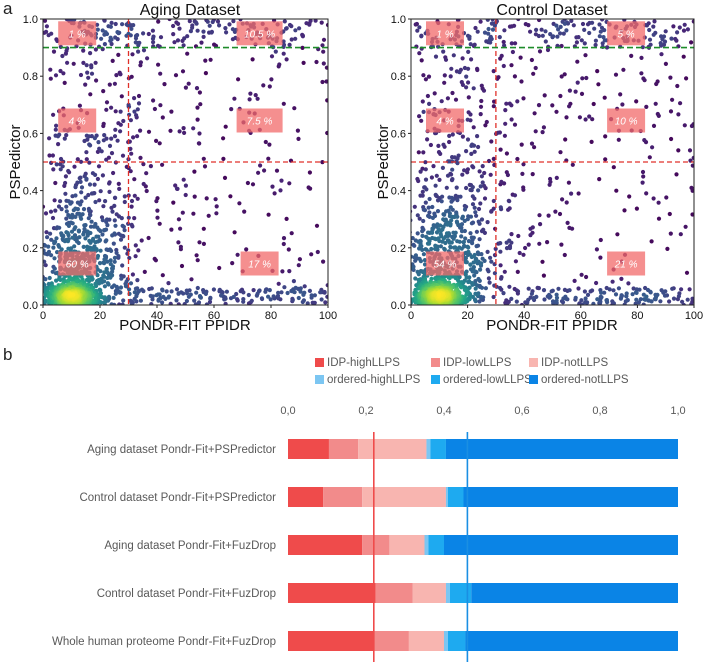 The image size is (708, 666). I want to click on quadrant-percent-label: 4 %, so click(444, 122).